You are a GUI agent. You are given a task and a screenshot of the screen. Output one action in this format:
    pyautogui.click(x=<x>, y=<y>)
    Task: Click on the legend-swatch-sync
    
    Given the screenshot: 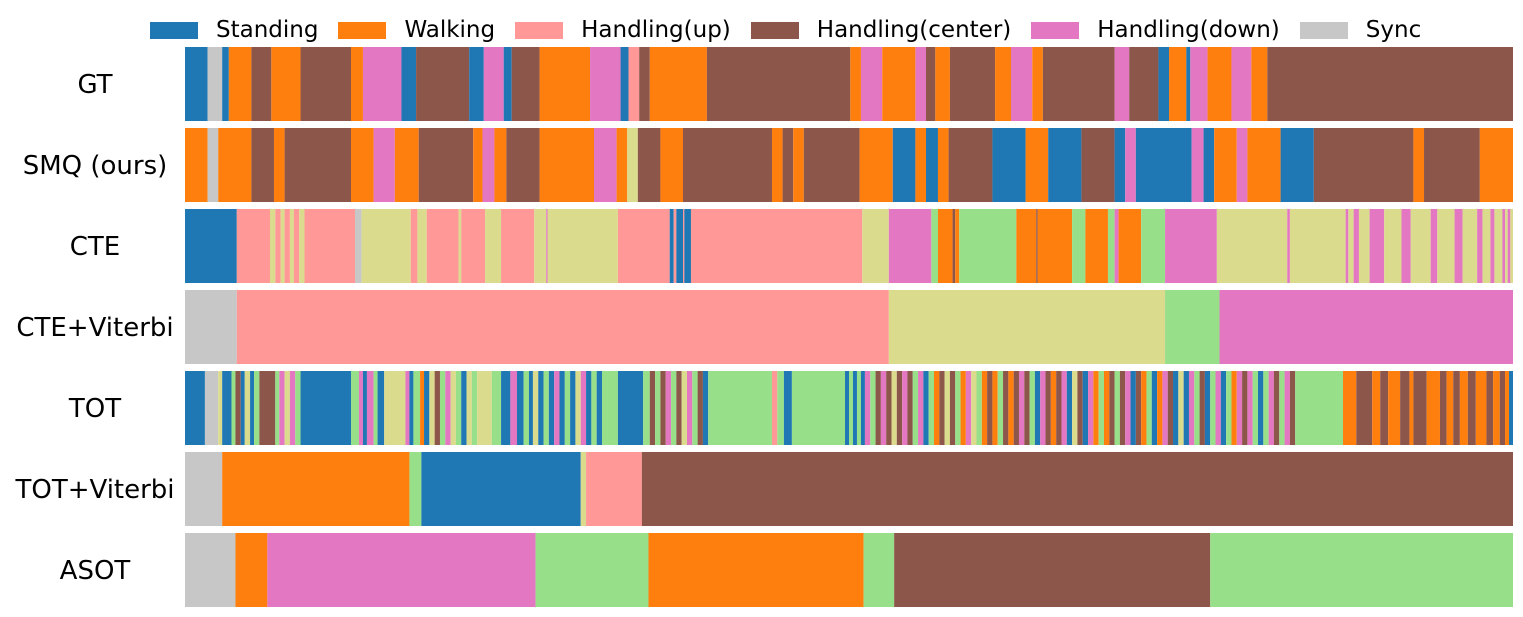 What is the action you would take?
    pyautogui.click(x=1323, y=30)
    